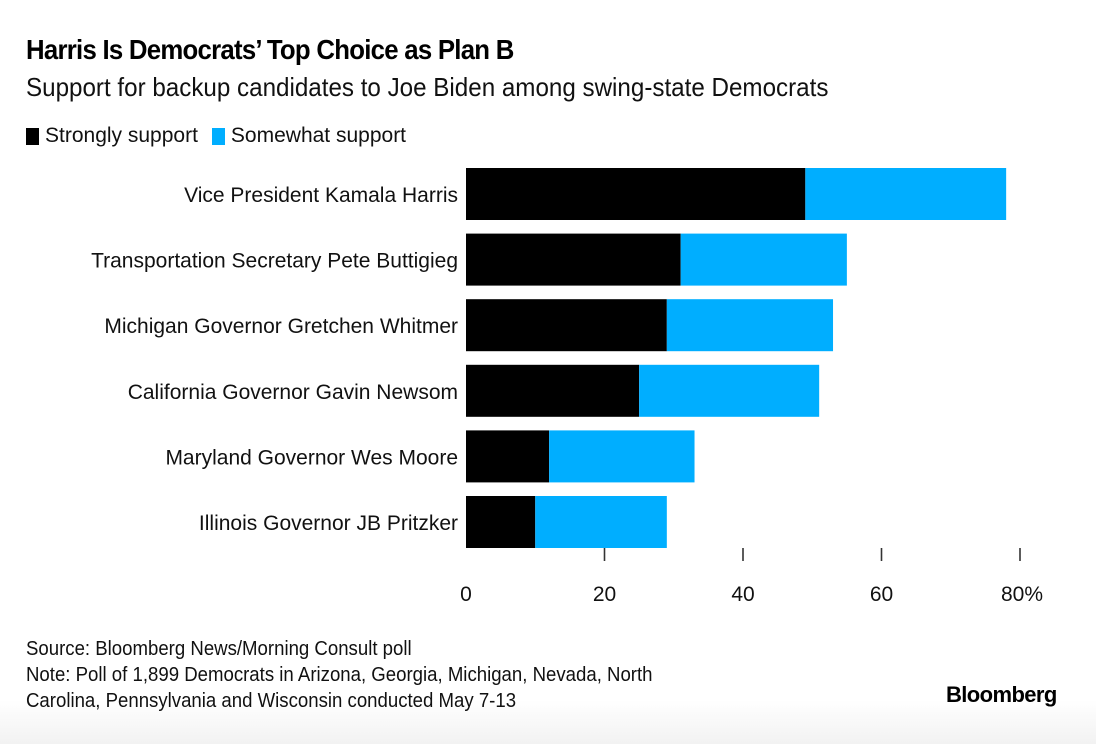 Image resolution: width=1096 pixels, height=744 pixels. What do you see at coordinates (281, 326) in the screenshot?
I see `category-label: Michigan Governor Gretchen Whitmer` at bounding box center [281, 326].